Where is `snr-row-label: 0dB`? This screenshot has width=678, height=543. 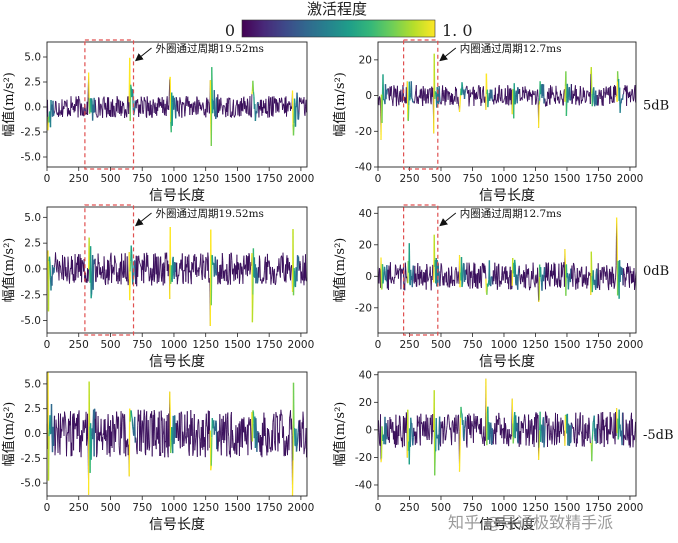
snr-row-label: 0dB is located at coordinates (656, 271).